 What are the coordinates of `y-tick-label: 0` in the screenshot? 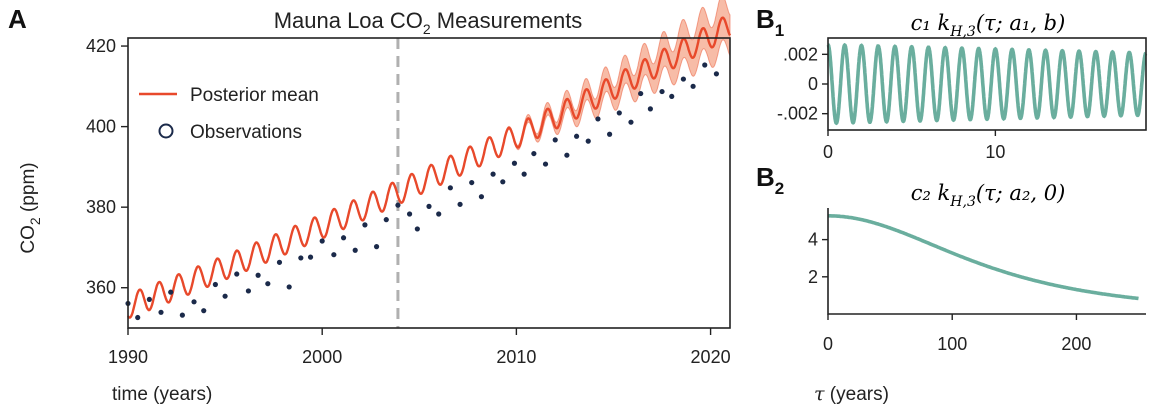 It's located at (813, 84).